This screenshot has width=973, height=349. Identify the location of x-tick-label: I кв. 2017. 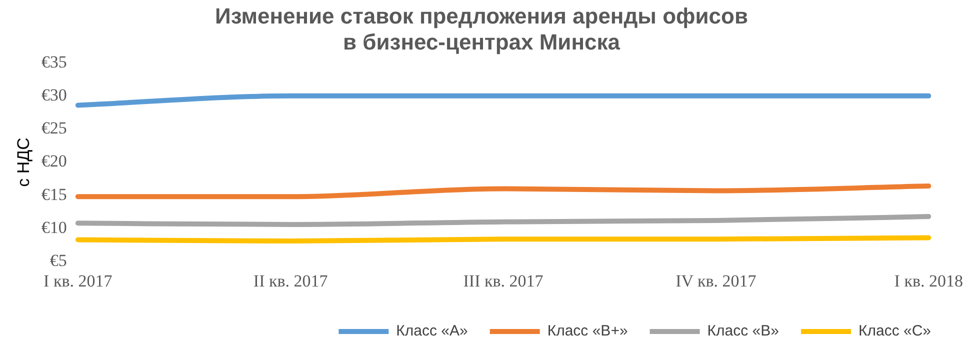
(78, 280).